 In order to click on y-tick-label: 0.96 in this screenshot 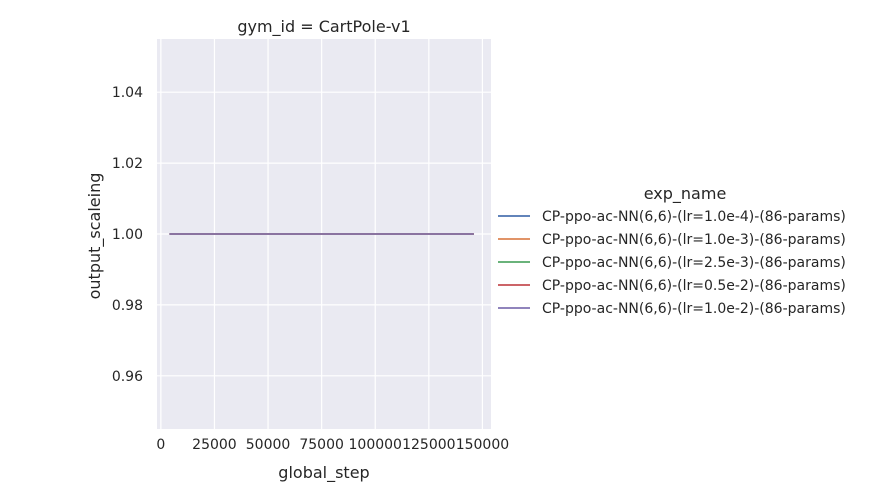, I will do `click(127, 377)`.